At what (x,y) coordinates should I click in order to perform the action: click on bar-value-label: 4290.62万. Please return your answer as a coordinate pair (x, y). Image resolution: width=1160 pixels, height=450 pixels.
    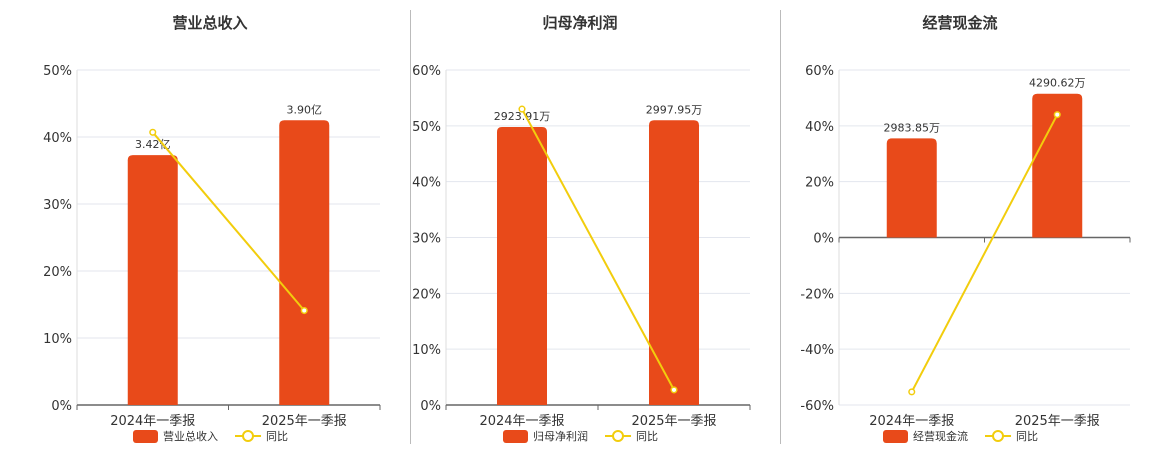
    Looking at the image, I should click on (1057, 83).